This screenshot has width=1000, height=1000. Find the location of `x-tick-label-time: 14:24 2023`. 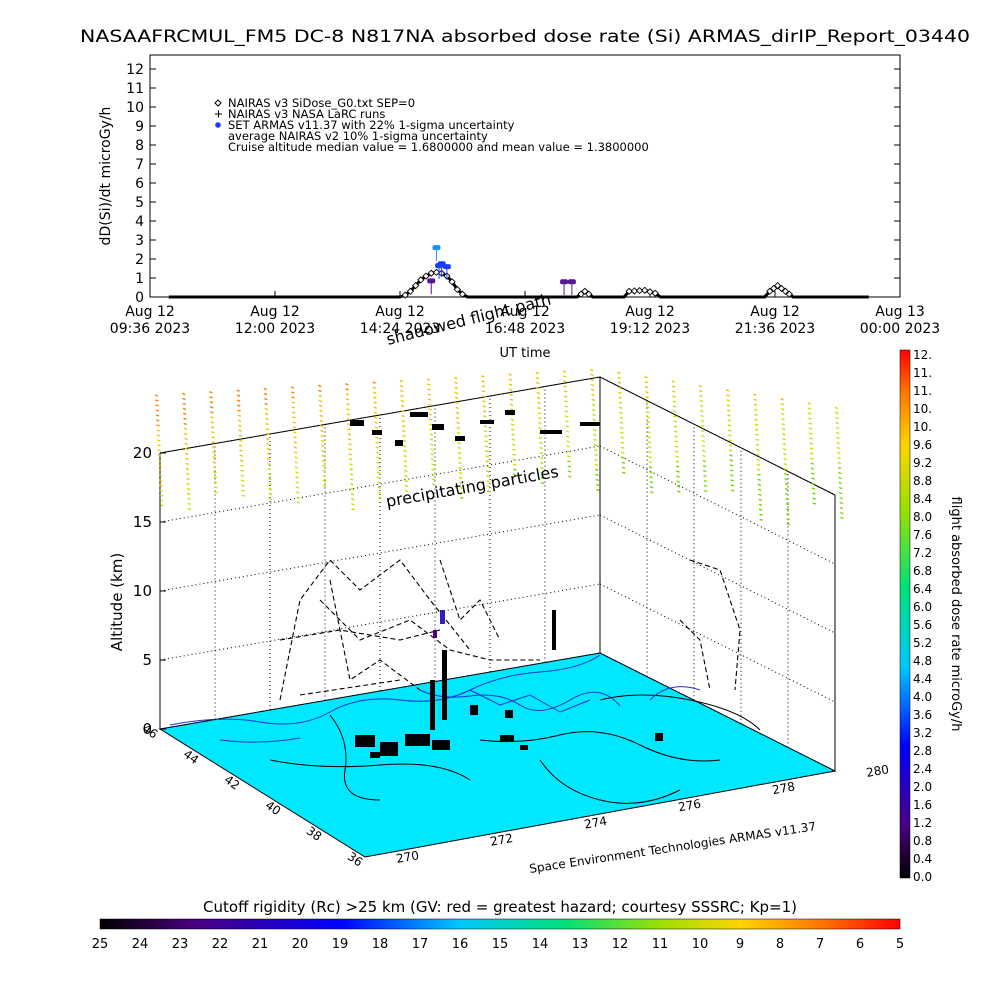

x-tick-label-time: 14:24 2023 is located at coordinates (400, 329).